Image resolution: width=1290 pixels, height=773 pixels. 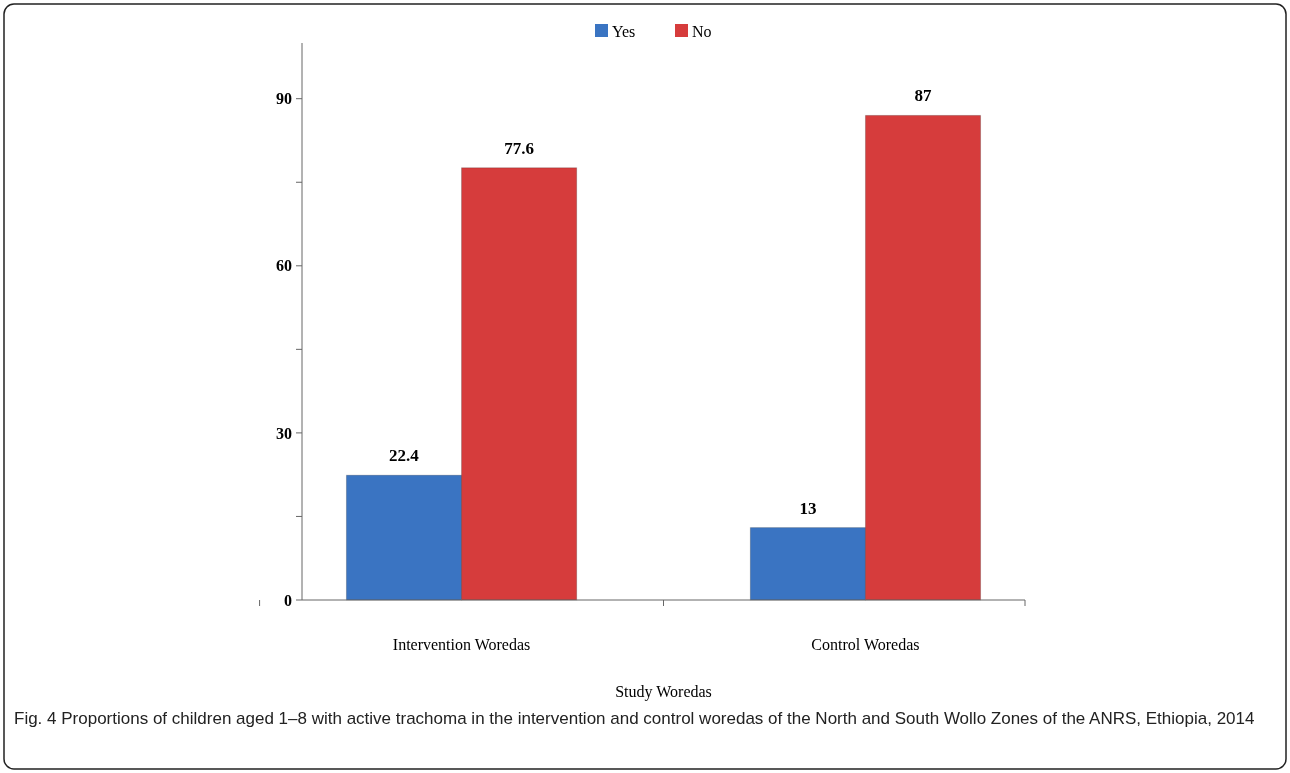 I want to click on data-label: 77.6, so click(x=519, y=148).